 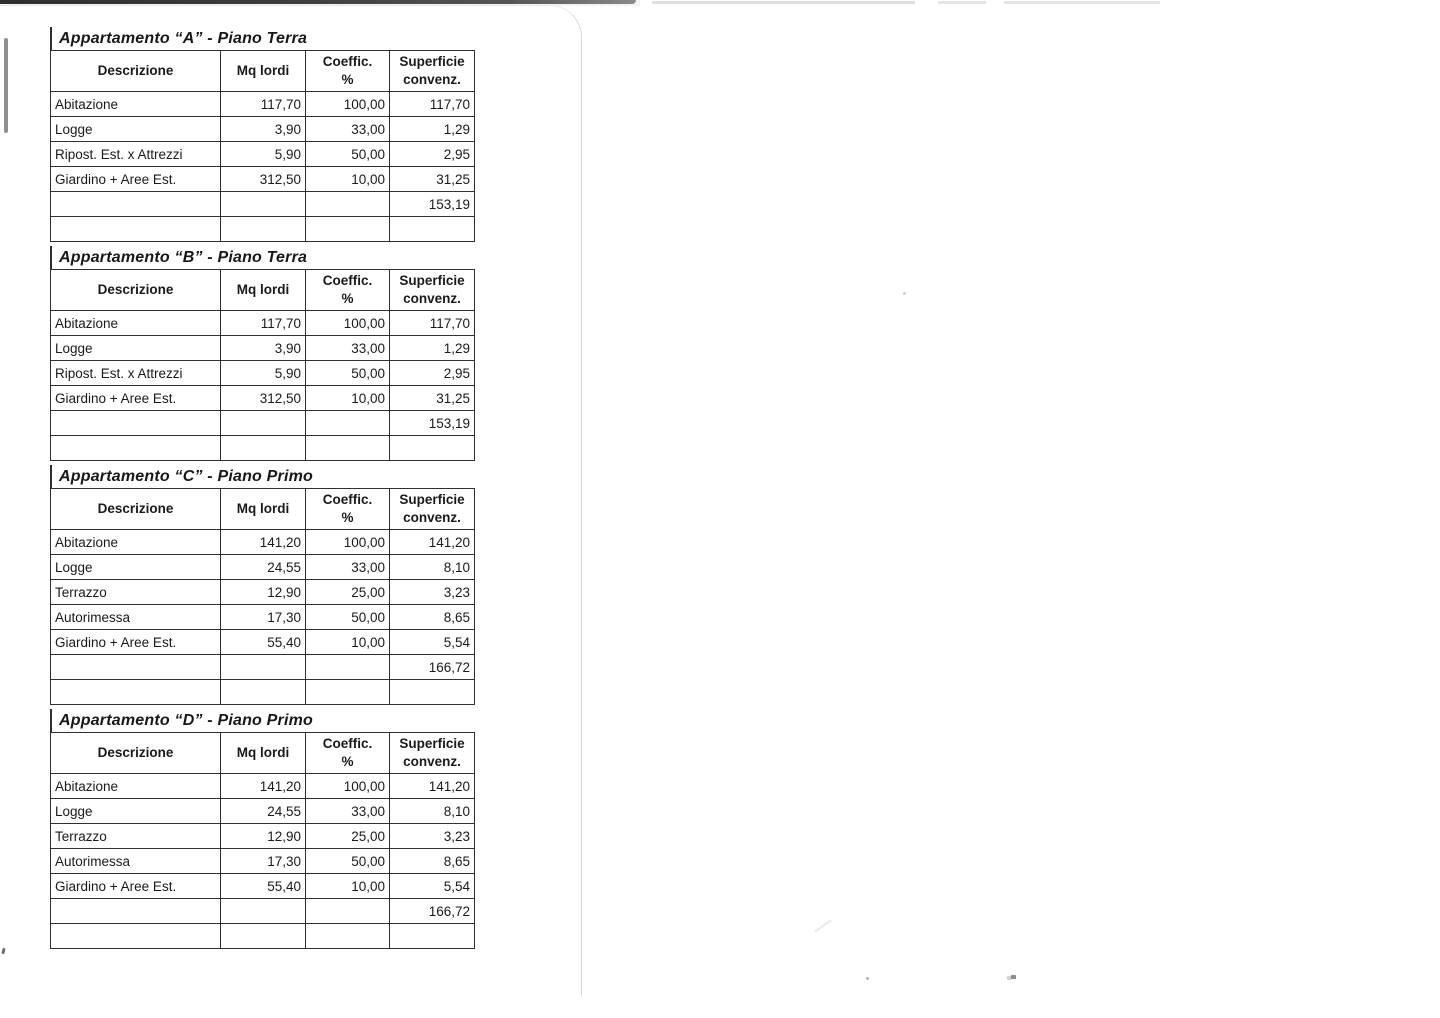 I want to click on scan-top-edge-streak, so click(x=318, y=2).